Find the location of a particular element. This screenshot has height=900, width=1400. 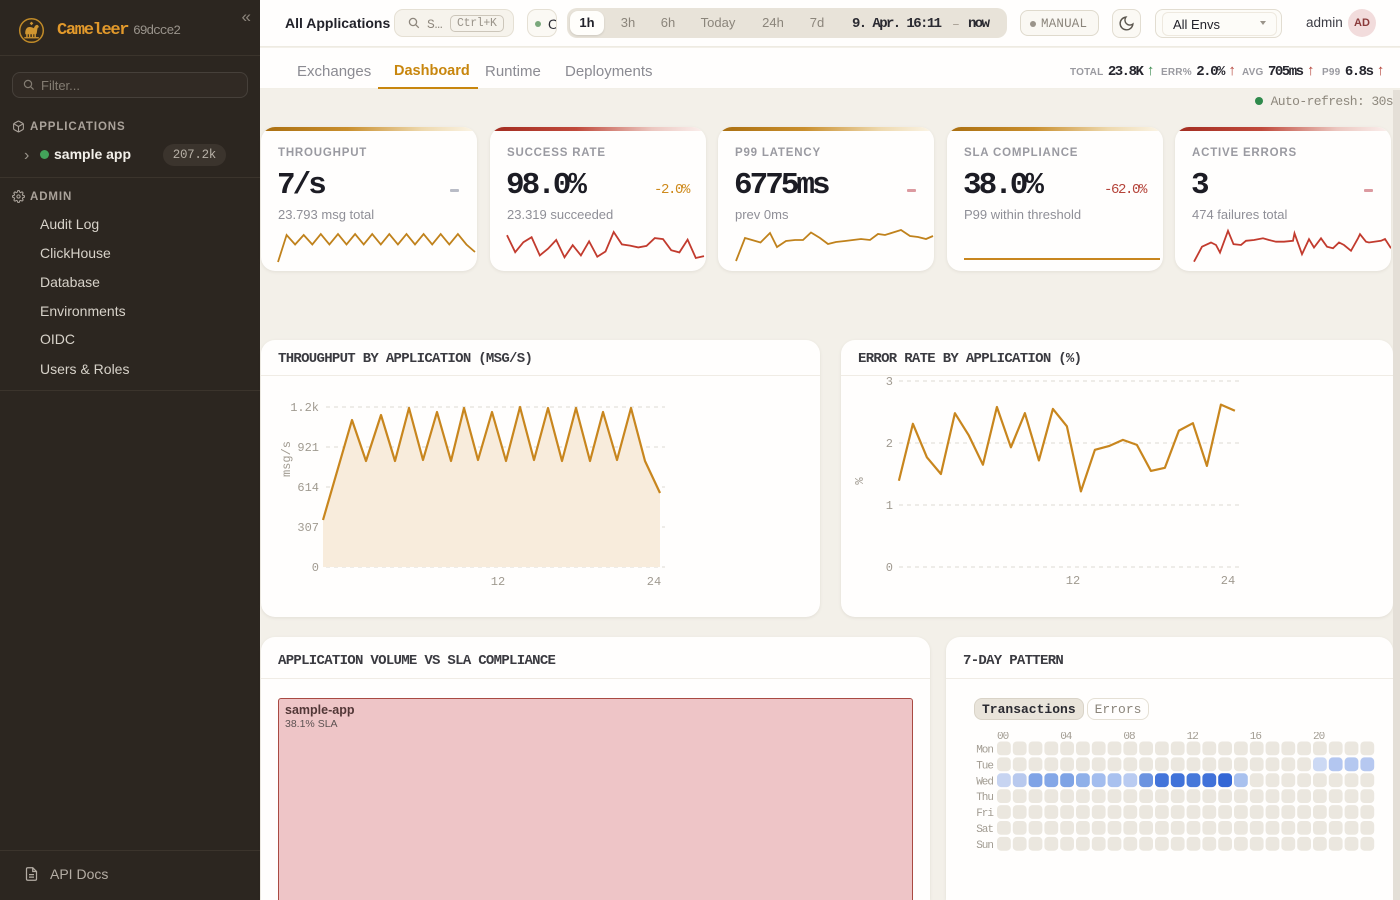

svg-text: 921 is located at coordinates (308, 448).